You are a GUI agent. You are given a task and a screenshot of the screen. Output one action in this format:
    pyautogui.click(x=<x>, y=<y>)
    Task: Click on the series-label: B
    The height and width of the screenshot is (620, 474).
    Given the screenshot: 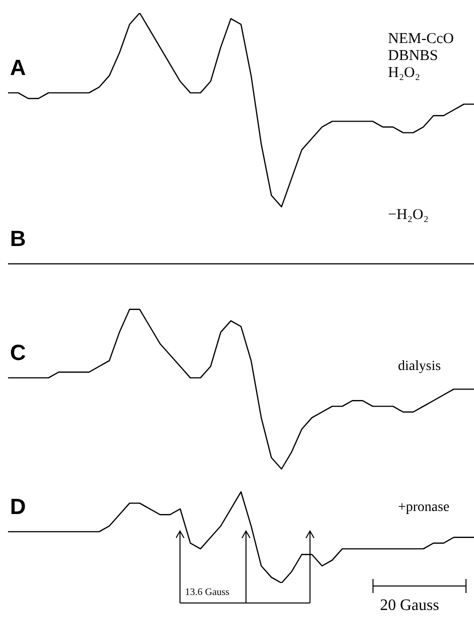 What is the action you would take?
    pyautogui.click(x=18, y=239)
    